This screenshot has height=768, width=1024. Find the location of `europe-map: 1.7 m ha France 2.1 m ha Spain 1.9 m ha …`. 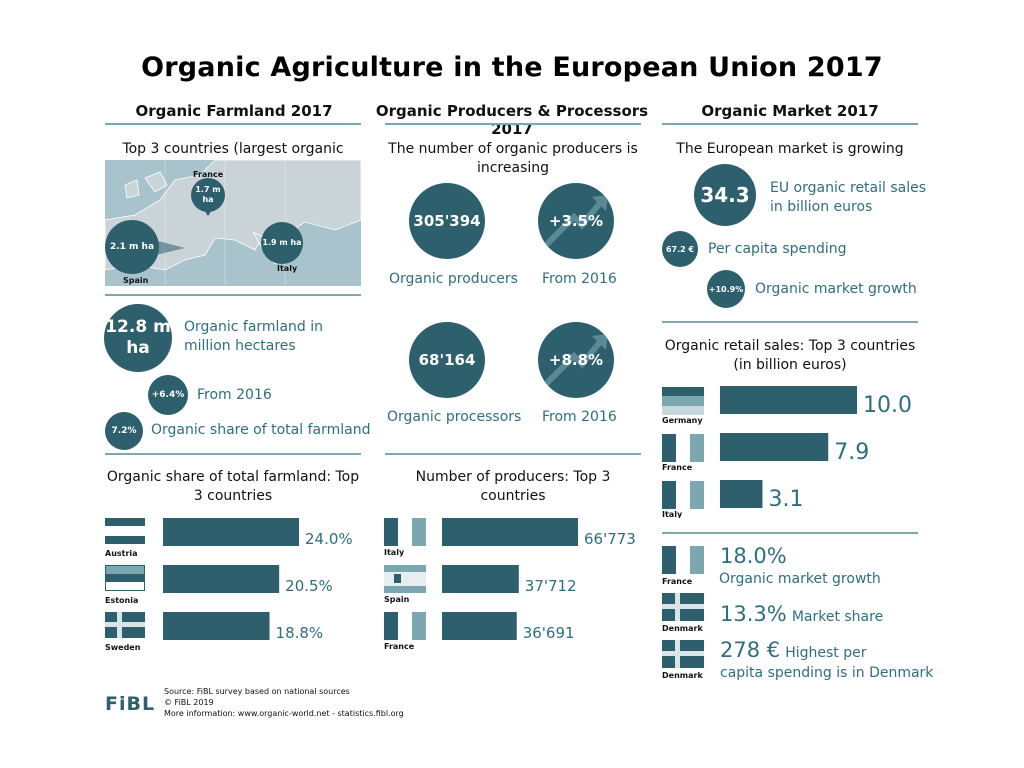

europe-map: 1.7 m ha France 2.1 m ha Spain 1.9 m ha … is located at coordinates (233, 223).